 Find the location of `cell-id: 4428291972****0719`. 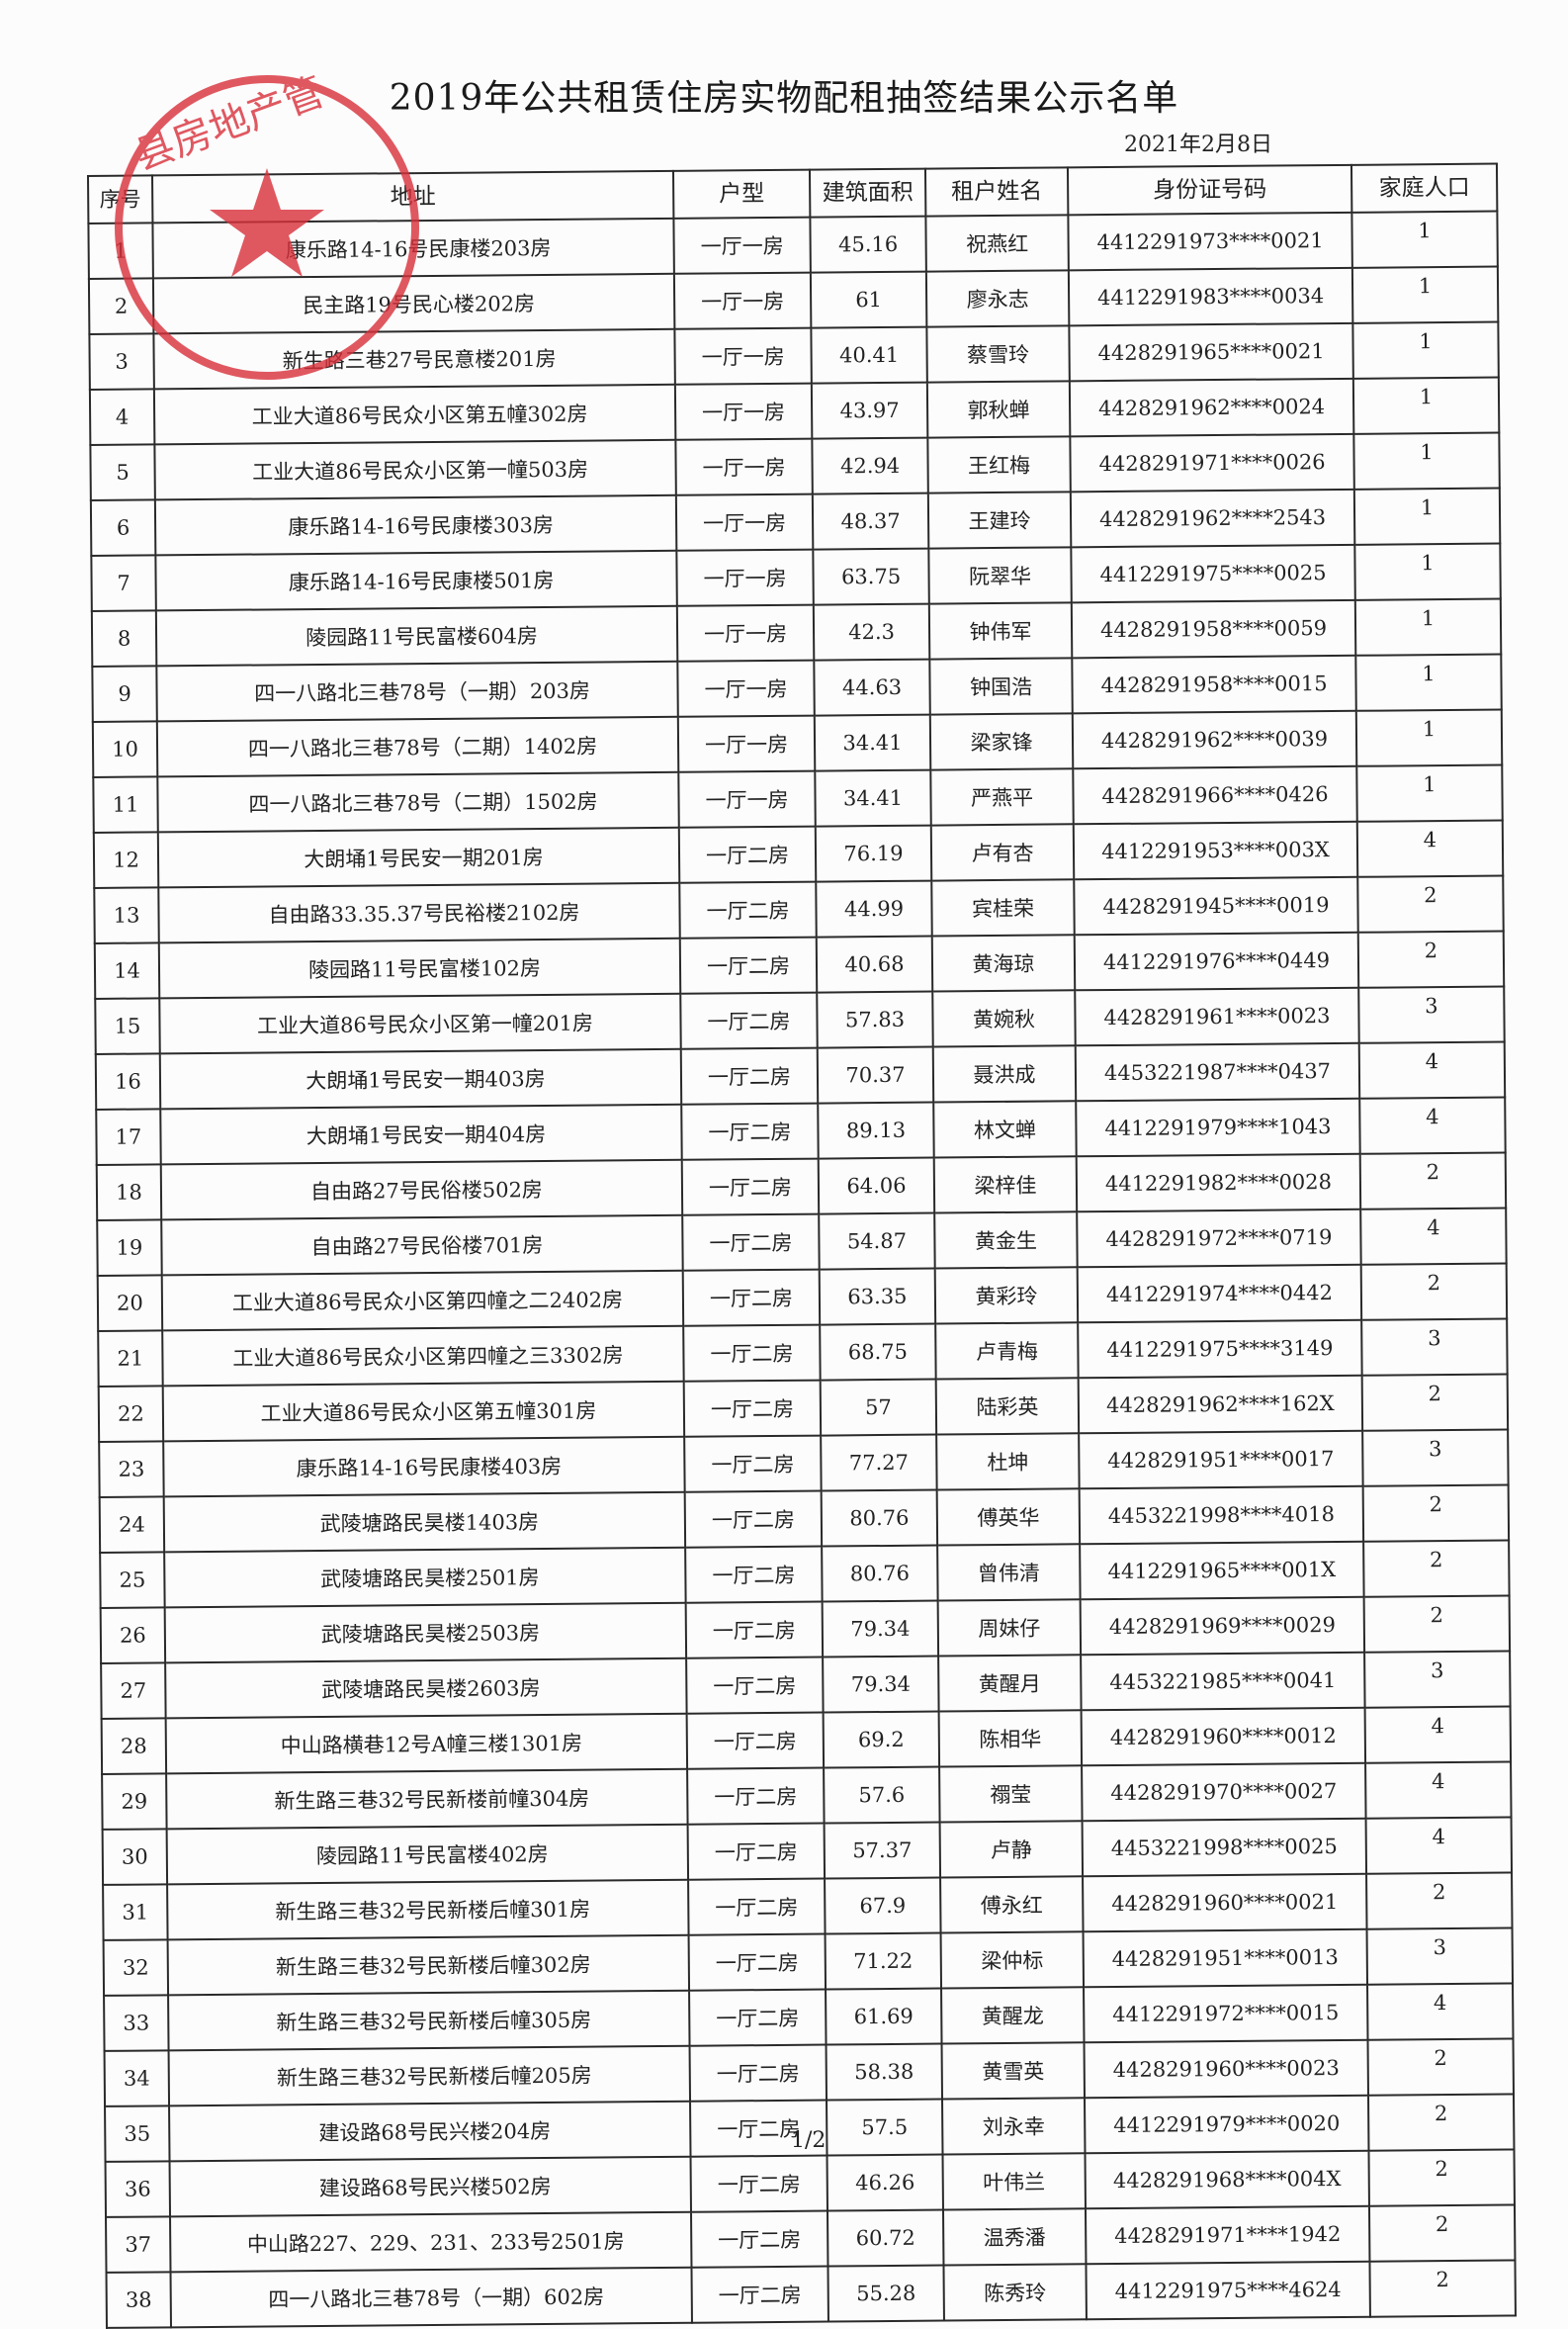

cell-id: 4428291972****0719 is located at coordinates (1219, 1238).